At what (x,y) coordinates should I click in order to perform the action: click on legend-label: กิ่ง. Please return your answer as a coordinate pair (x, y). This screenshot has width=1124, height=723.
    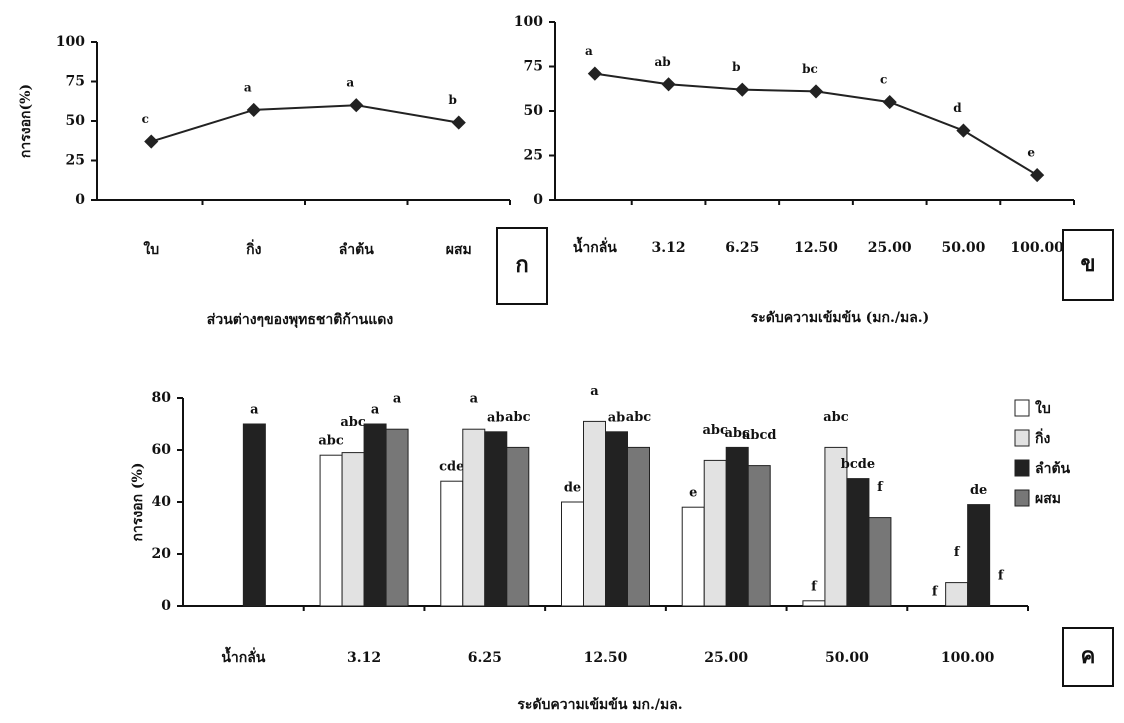
    Looking at the image, I should click on (1042, 437).